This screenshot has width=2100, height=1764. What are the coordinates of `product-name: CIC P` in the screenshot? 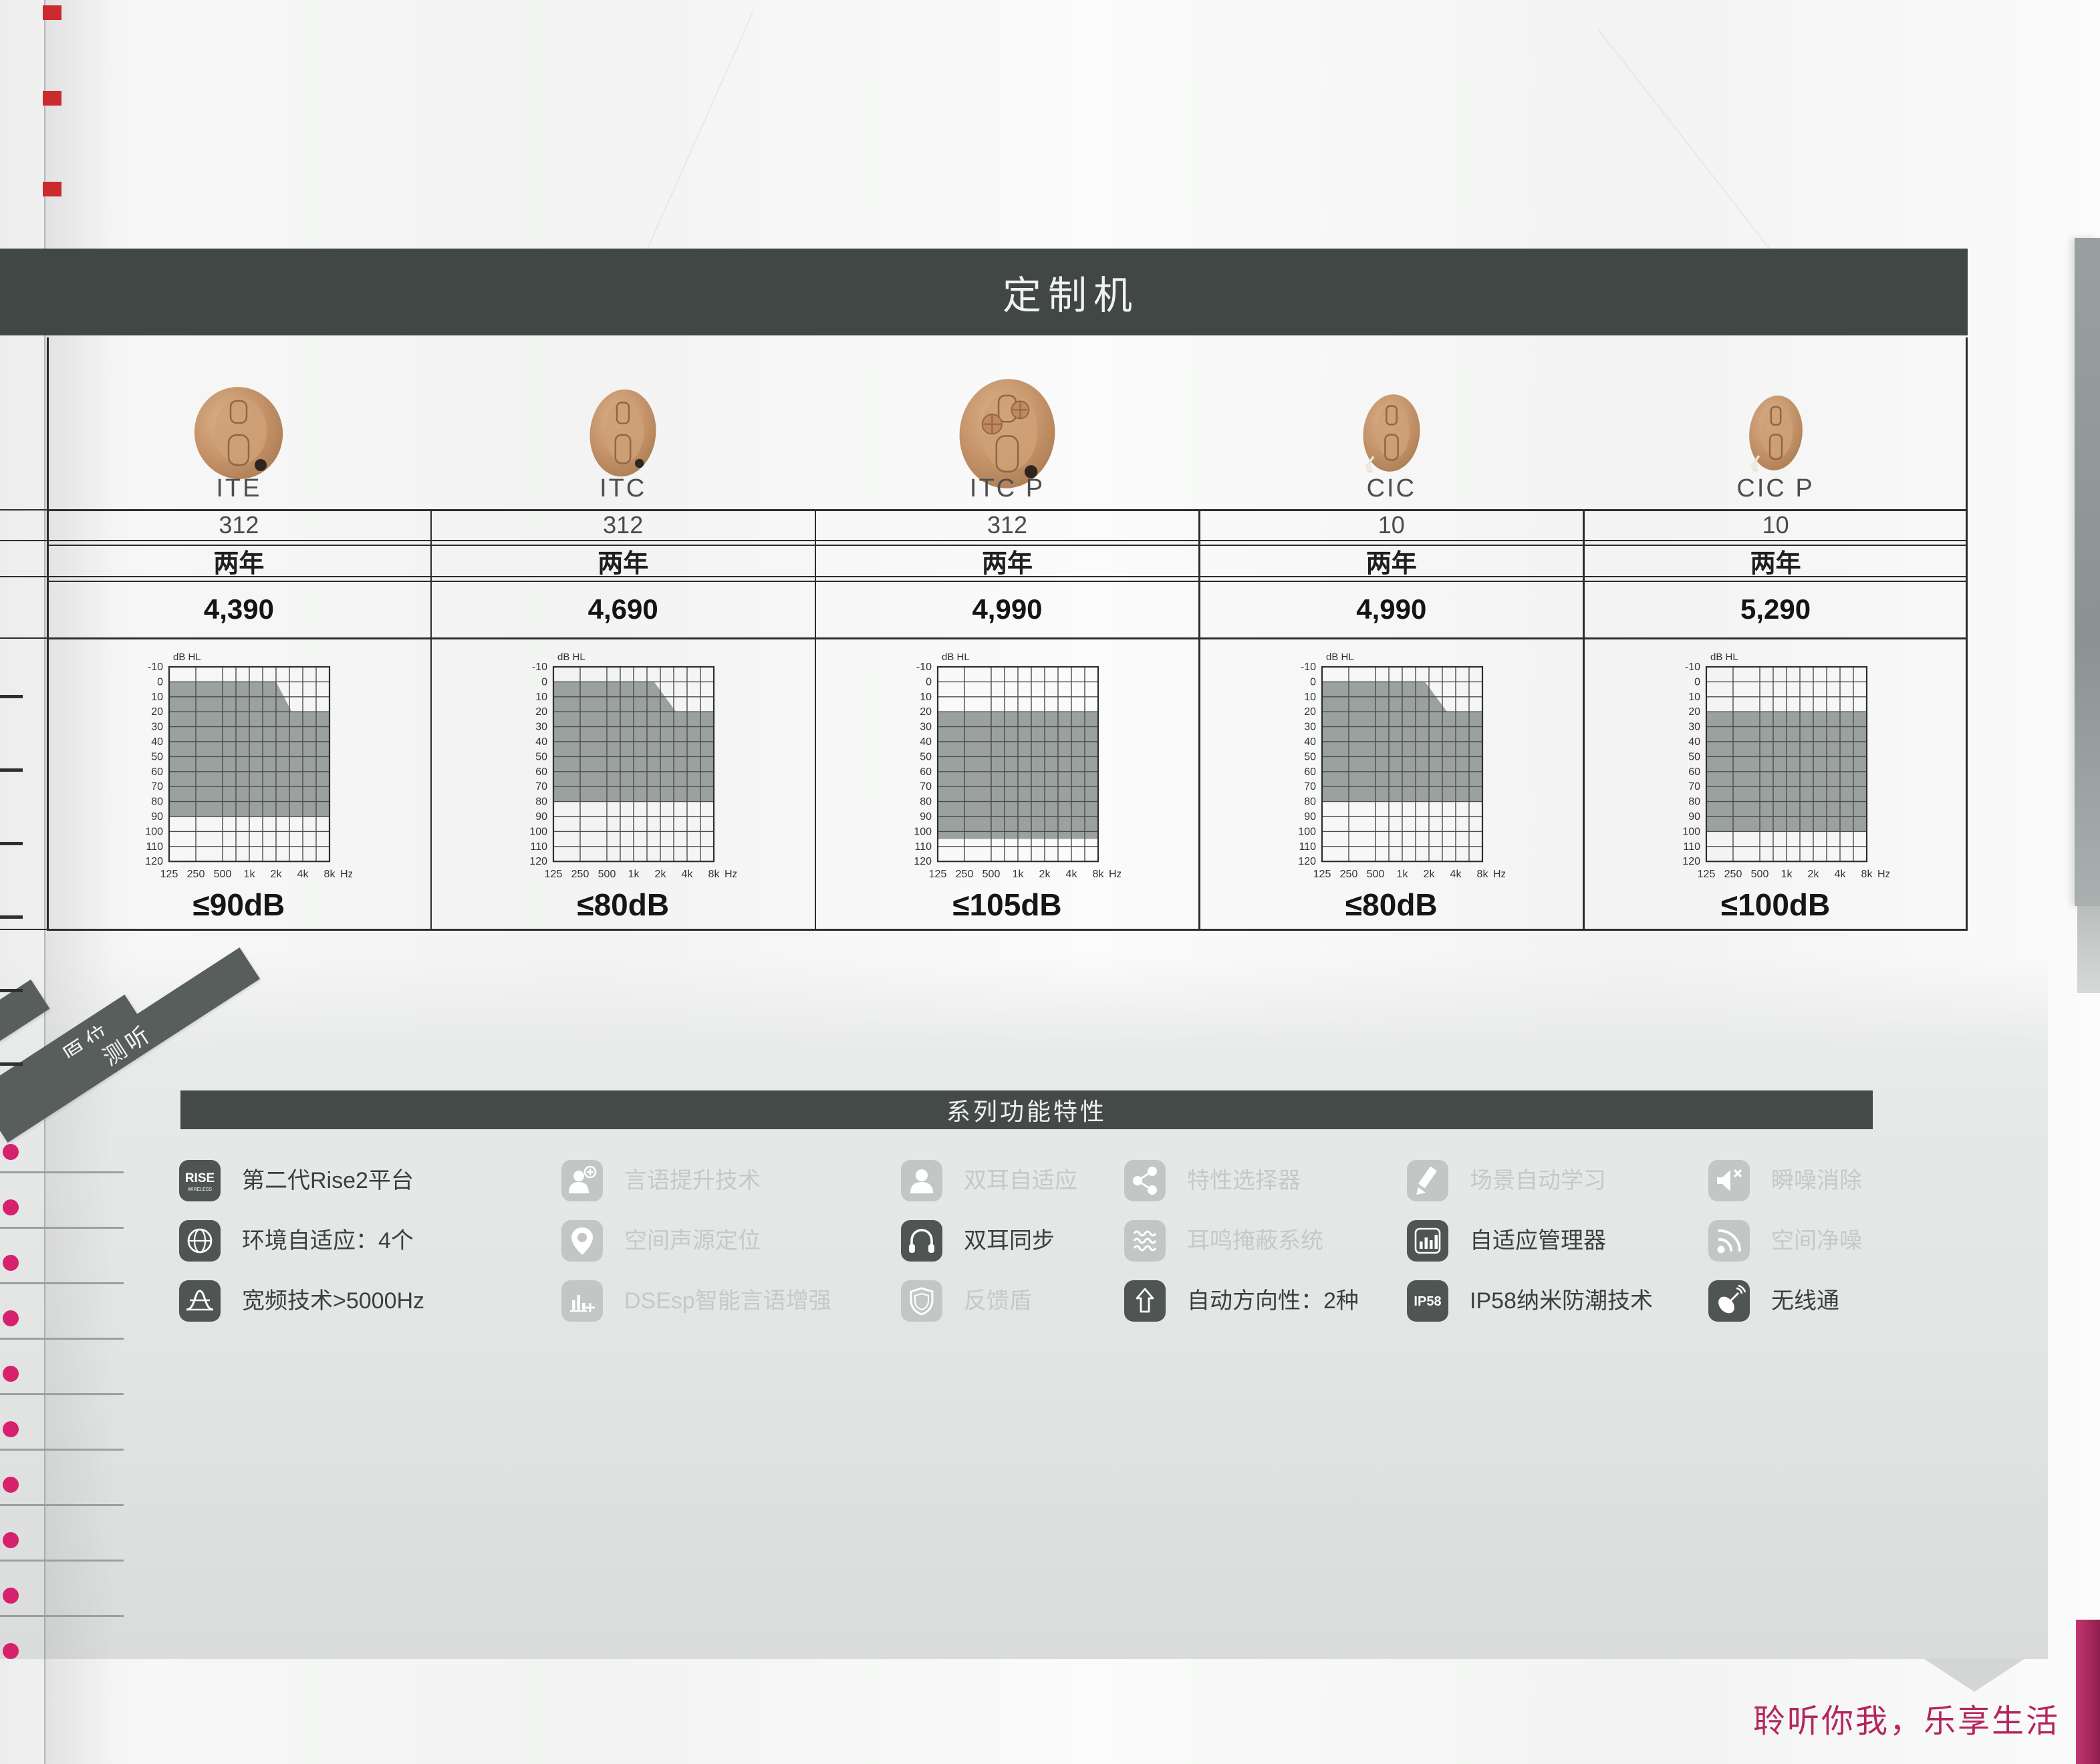 It's located at (1775, 488).